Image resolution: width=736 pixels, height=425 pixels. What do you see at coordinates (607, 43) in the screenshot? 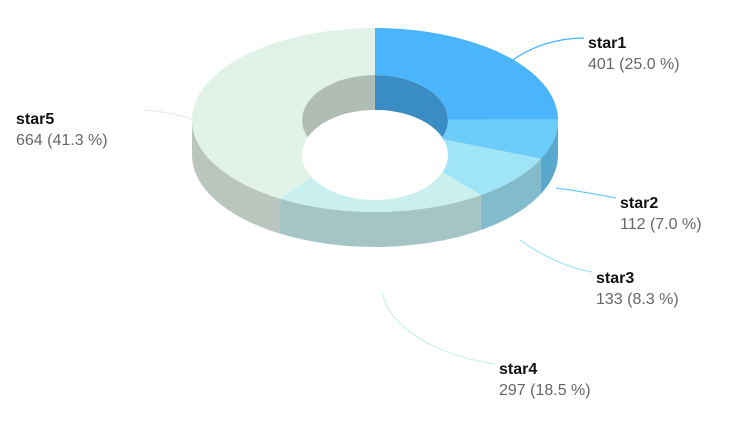
I see `label-name-star1: star1` at bounding box center [607, 43].